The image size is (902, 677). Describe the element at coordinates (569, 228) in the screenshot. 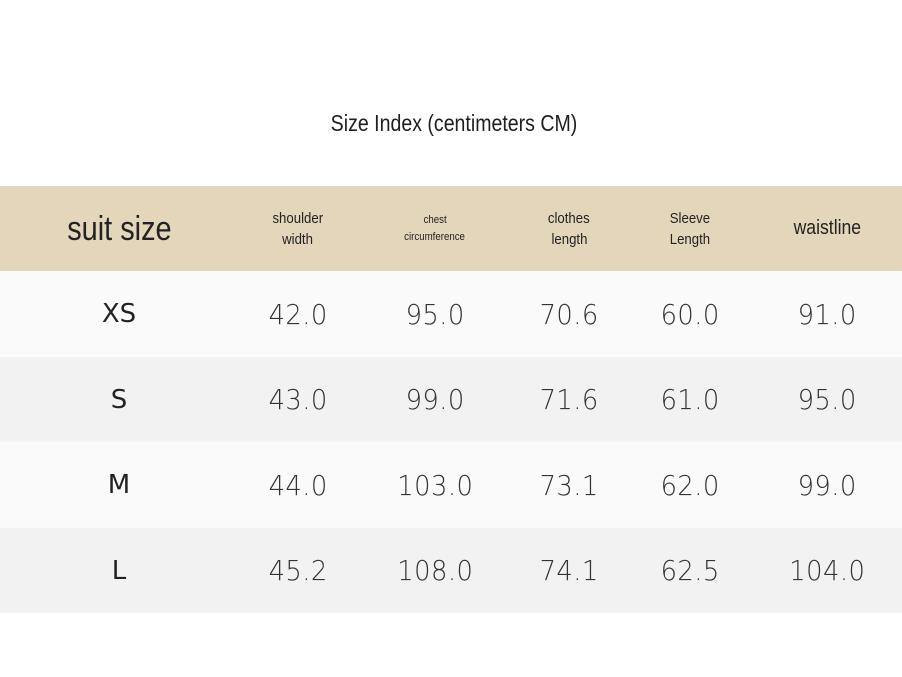

I see `header-cell: clothes length` at that location.